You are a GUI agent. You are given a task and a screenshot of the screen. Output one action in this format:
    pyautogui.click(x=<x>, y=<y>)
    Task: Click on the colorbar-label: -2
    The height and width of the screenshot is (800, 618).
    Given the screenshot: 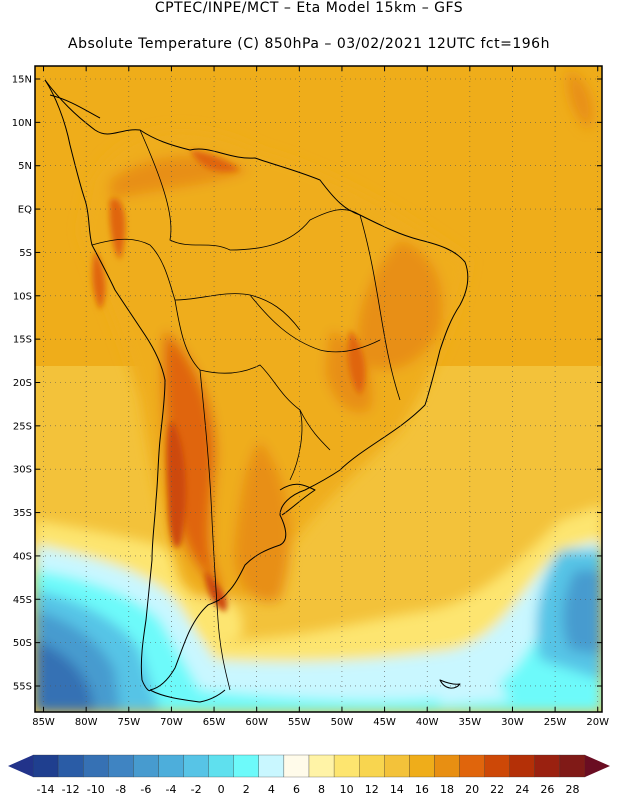 What is the action you would take?
    pyautogui.click(x=196, y=789)
    